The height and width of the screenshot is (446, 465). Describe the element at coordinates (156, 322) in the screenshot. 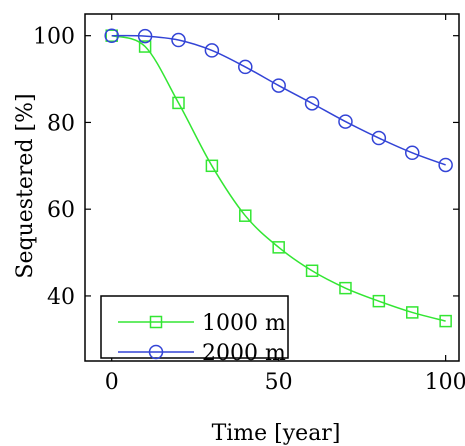

I see `legend-marker-1000-m` at that location.